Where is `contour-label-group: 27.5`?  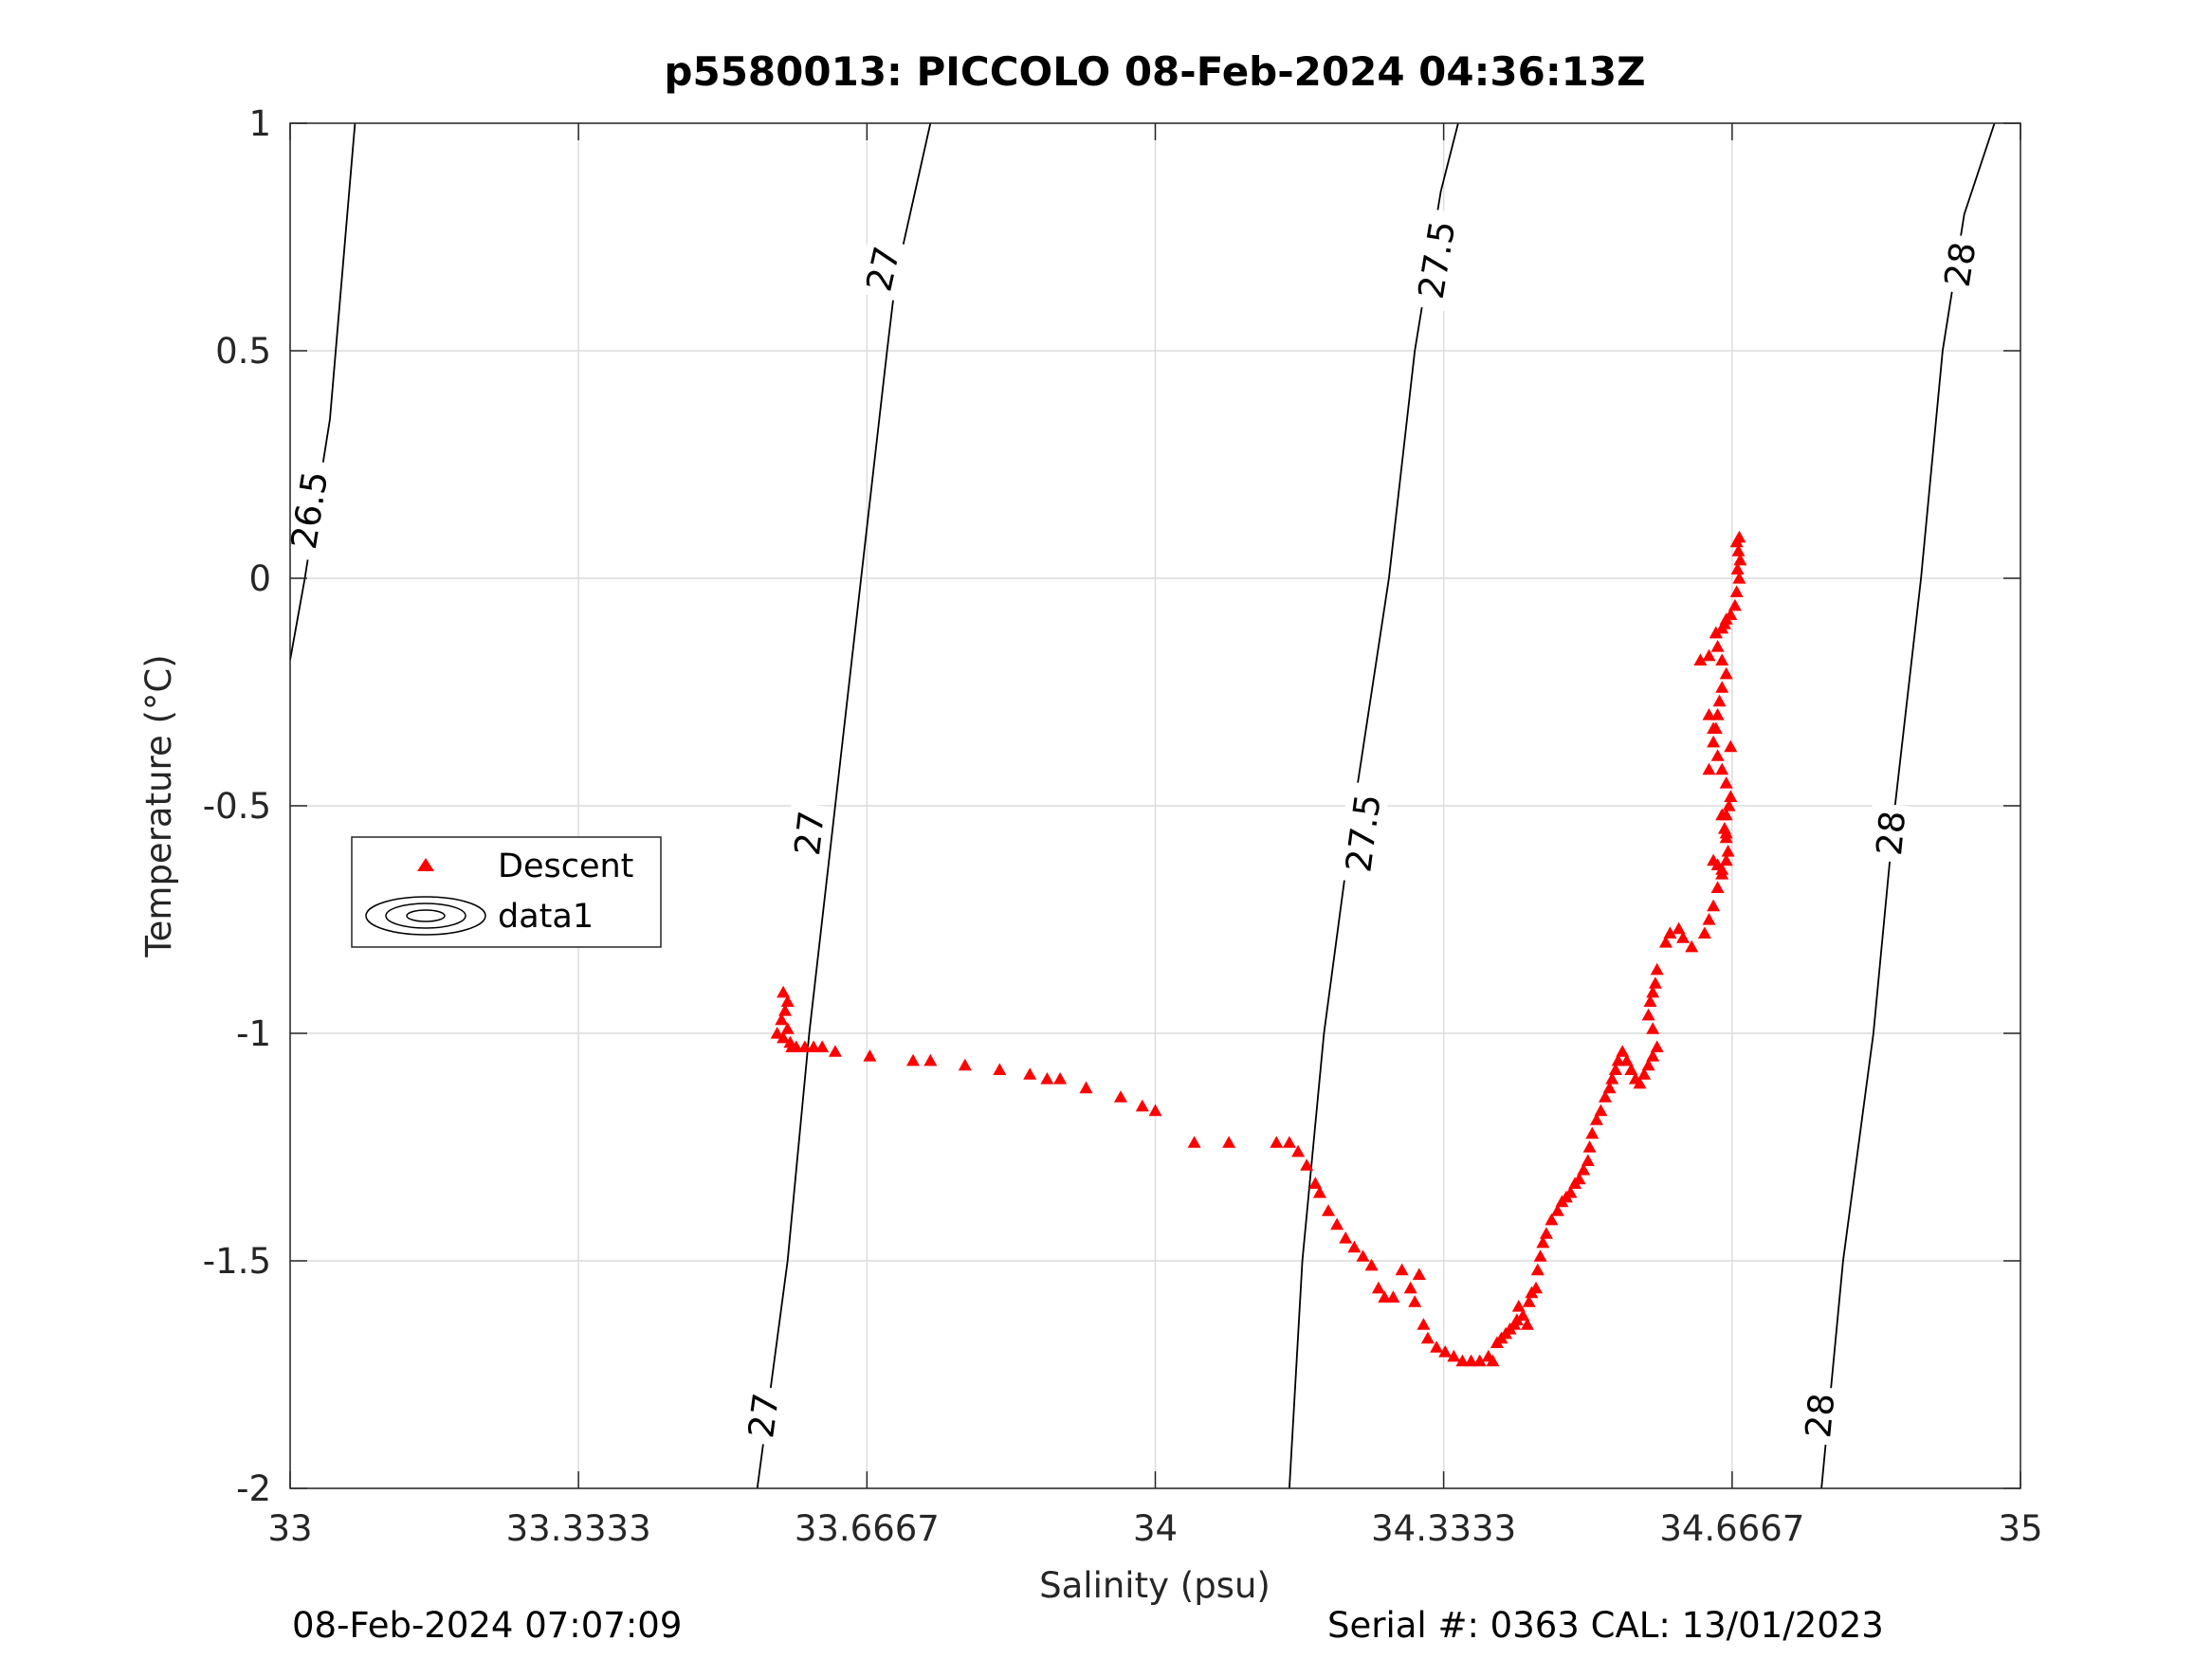 contour-label-group: 27.5 is located at coordinates (1363, 833).